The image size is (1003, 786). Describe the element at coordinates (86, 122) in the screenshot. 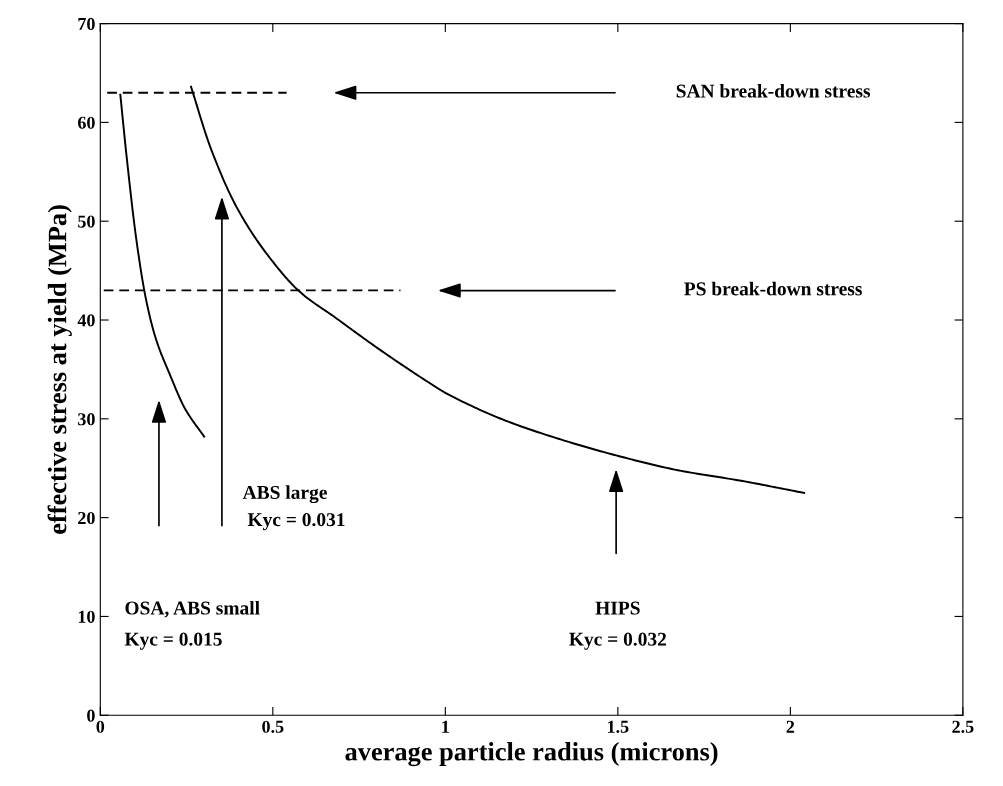

I see `y-tick-label: 60` at that location.